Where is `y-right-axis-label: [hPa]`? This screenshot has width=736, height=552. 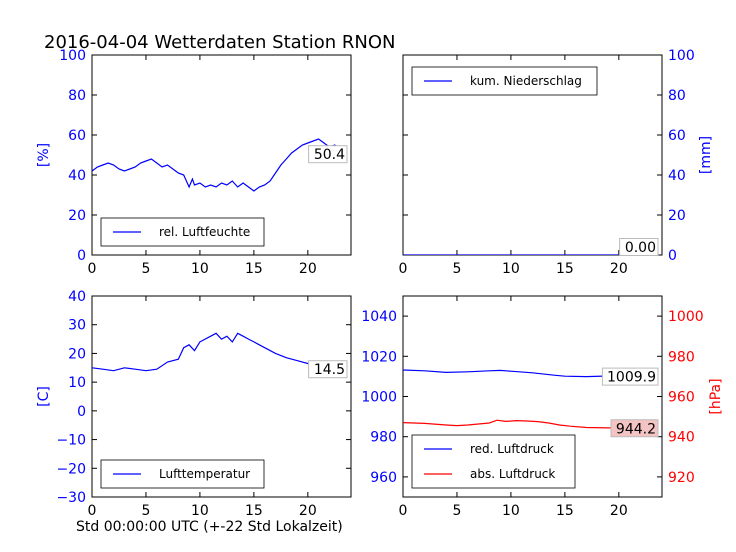 y-right-axis-label: [hPa] is located at coordinates (716, 396).